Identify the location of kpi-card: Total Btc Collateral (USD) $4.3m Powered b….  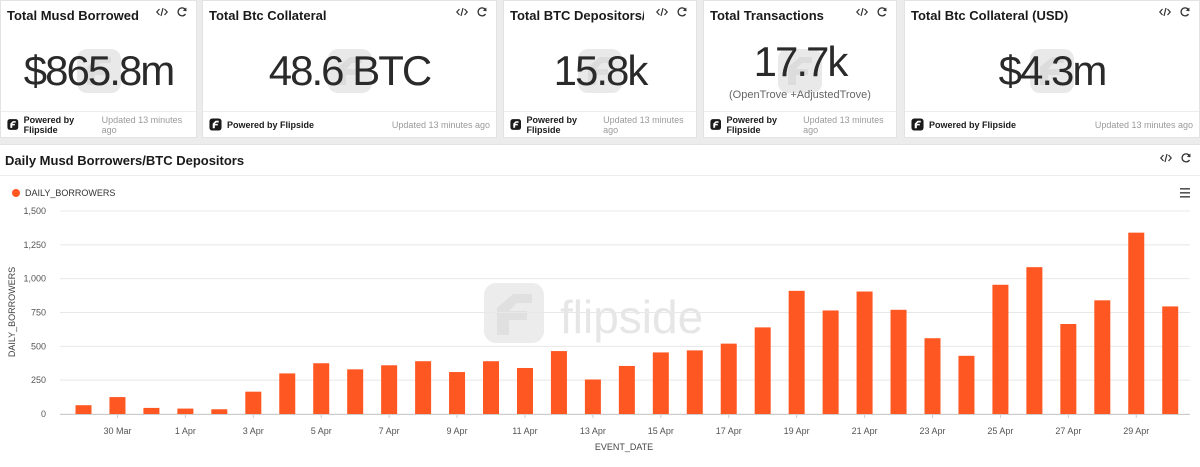
(1052, 69).